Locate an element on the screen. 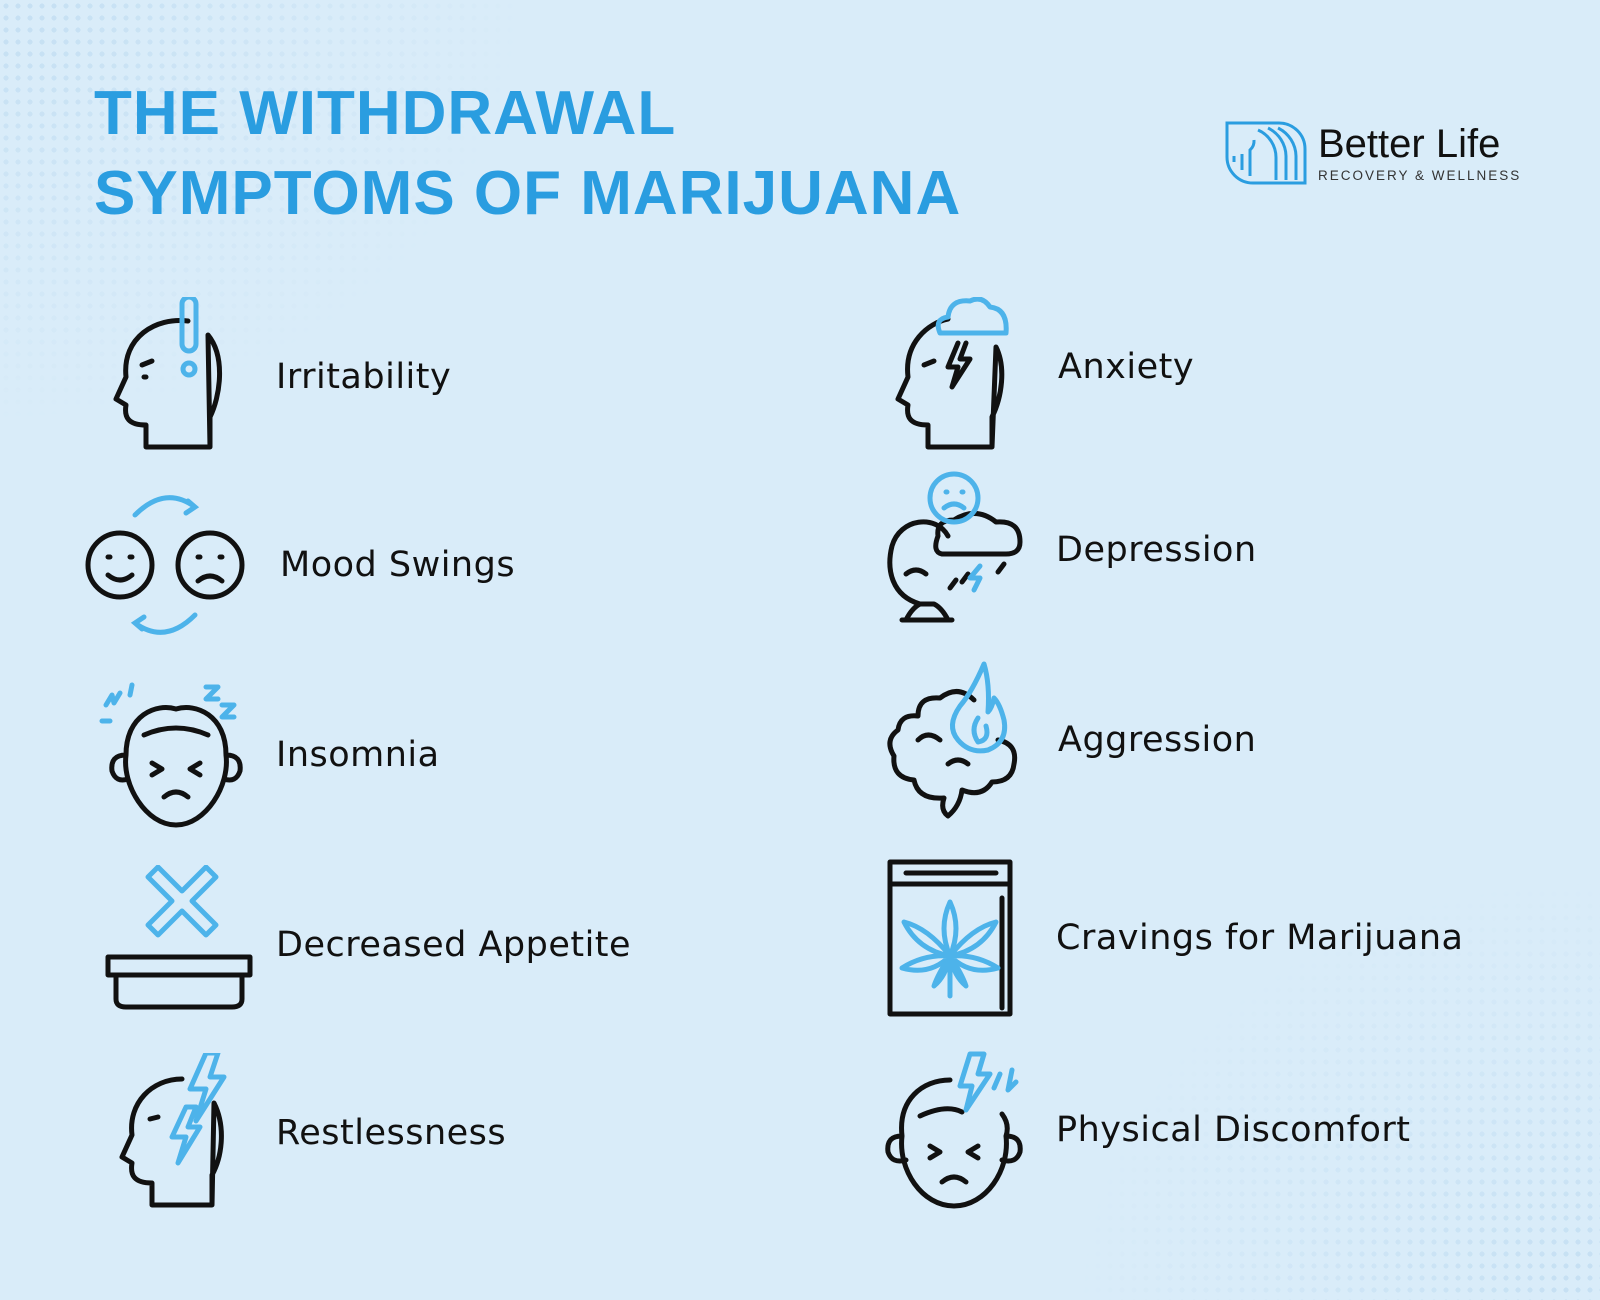 Image resolution: width=1600 pixels, height=1300 pixels. symptom-aggression: Aggression is located at coordinates (1067, 740).